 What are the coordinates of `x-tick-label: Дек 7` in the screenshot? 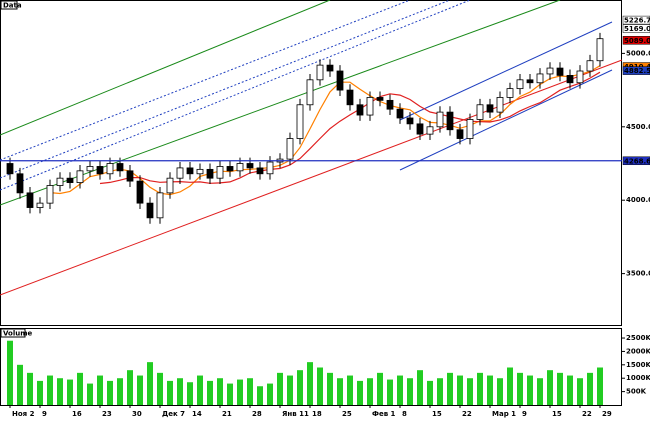 It's located at (173, 414).